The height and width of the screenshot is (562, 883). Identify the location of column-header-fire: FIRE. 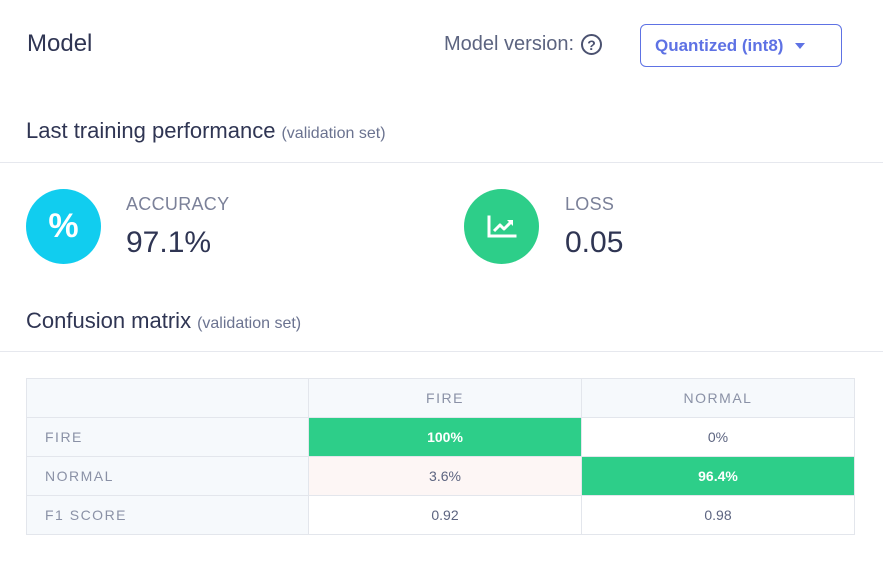
(445, 398).